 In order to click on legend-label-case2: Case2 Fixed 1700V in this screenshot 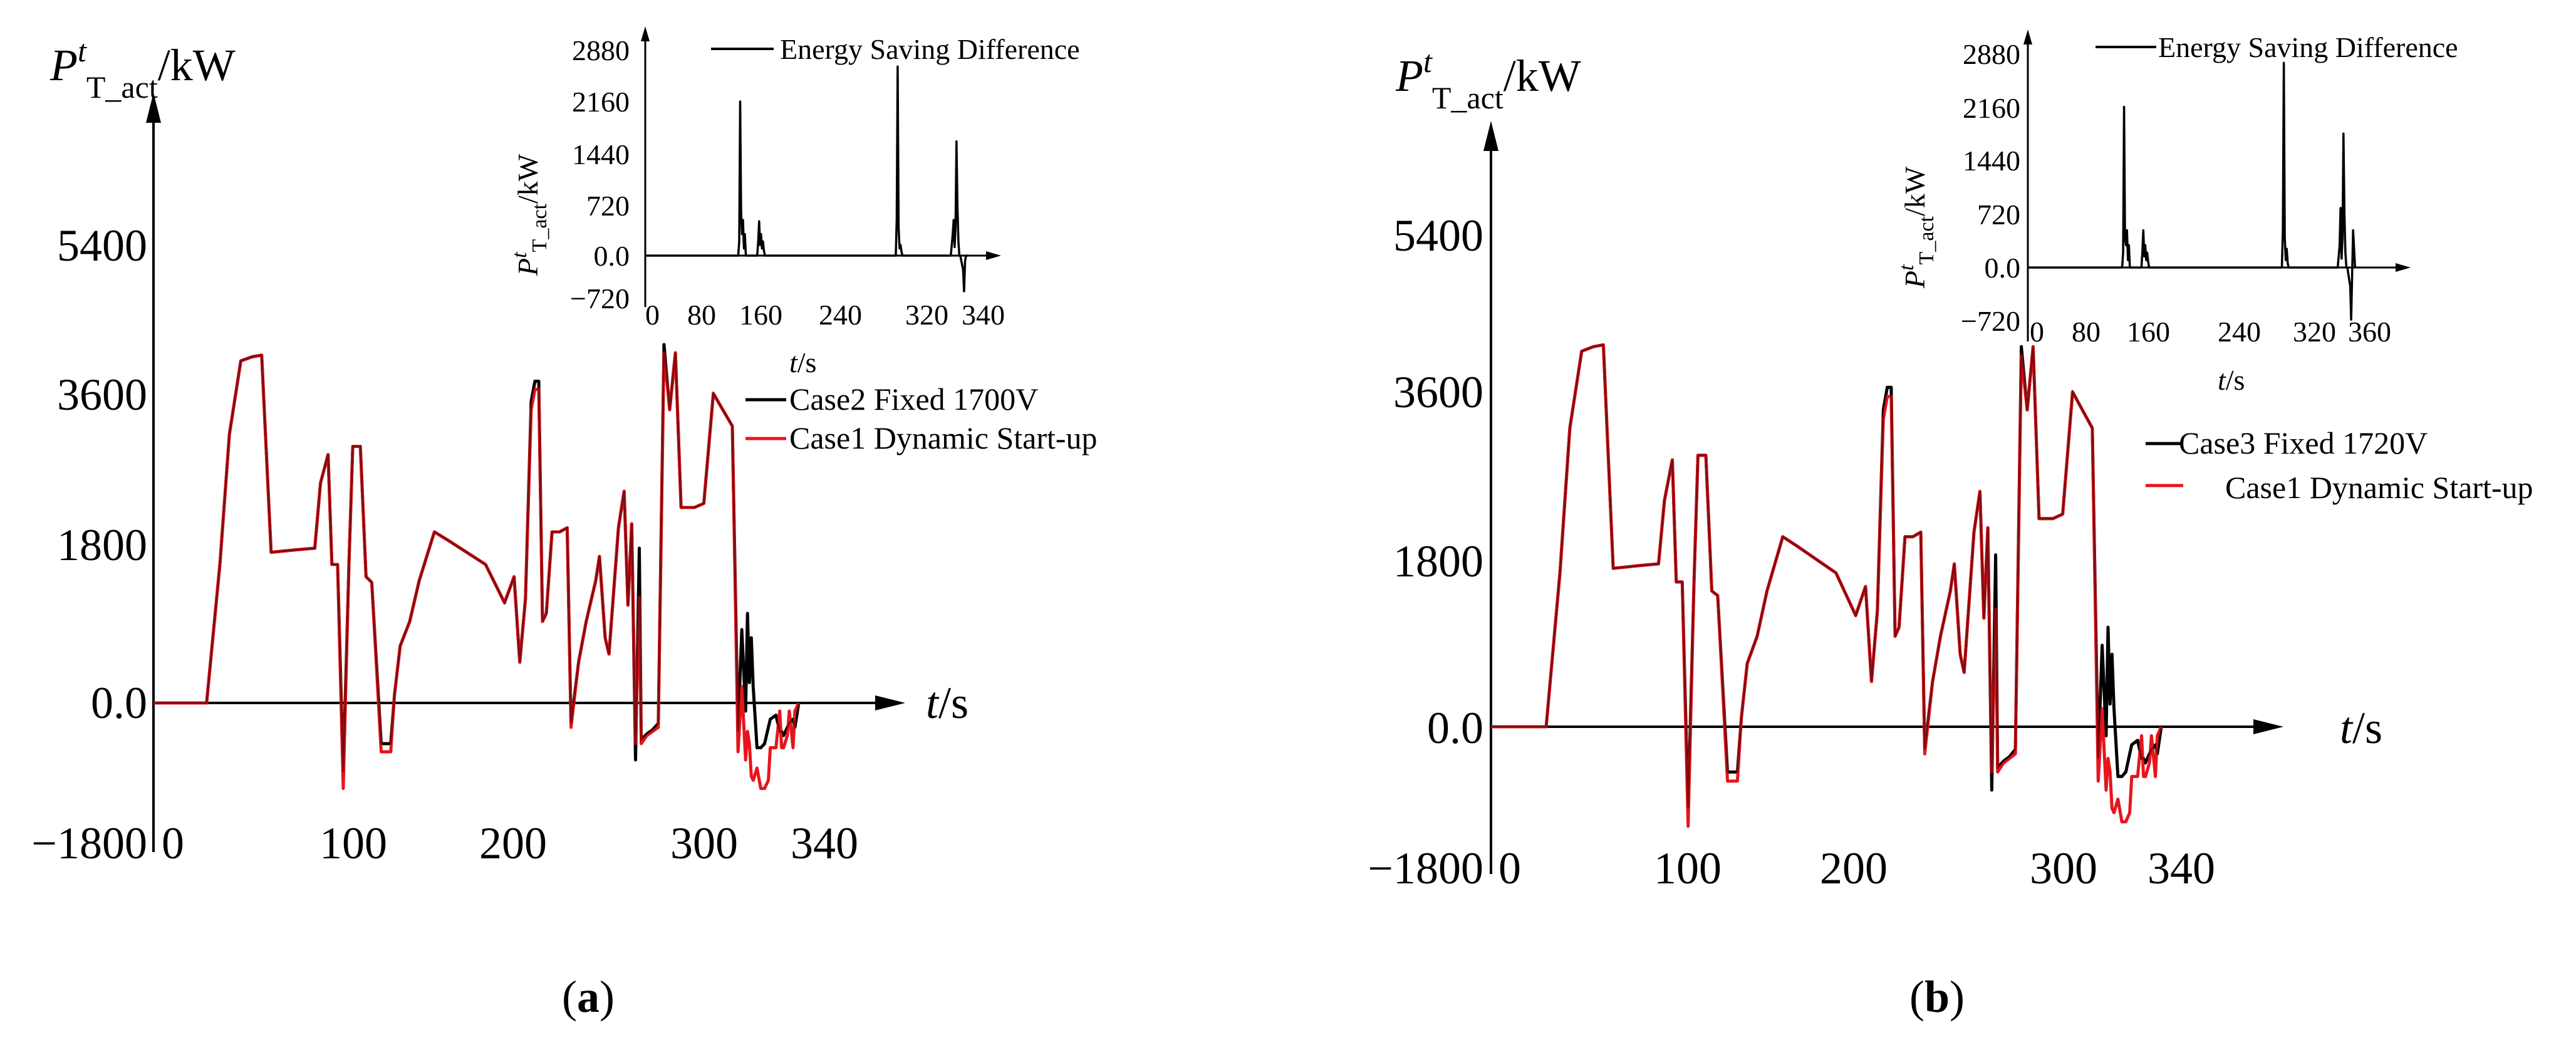, I will do `click(913, 399)`.